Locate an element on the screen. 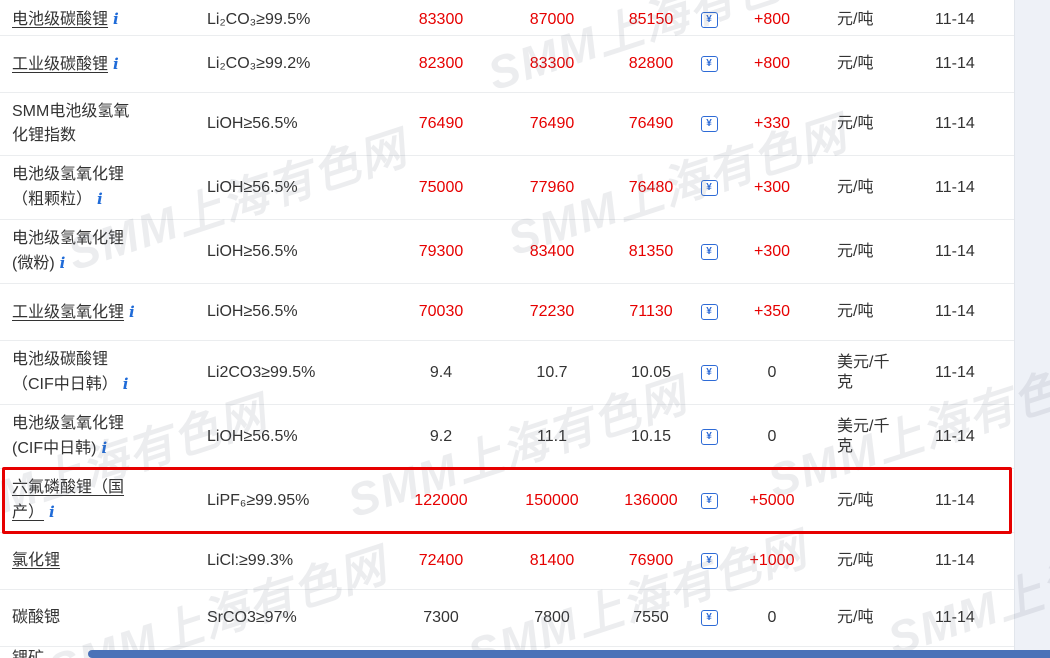 The width and height of the screenshot is (1050, 658). low-price: 70030 is located at coordinates (441, 311).